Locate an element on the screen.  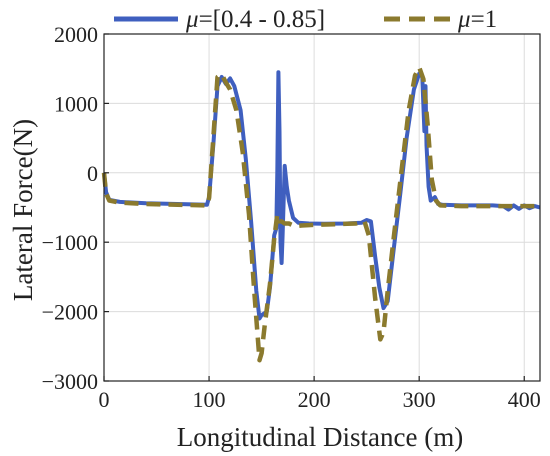
legend: μ=[0.4 - 0.85] μ=1 is located at coordinates (305, 19).